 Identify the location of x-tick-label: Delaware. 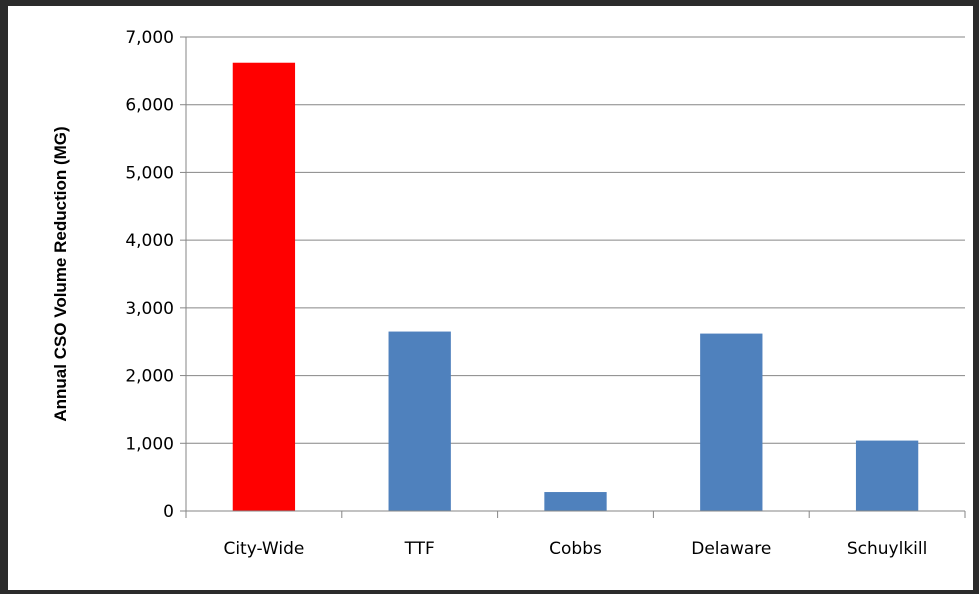
(731, 549).